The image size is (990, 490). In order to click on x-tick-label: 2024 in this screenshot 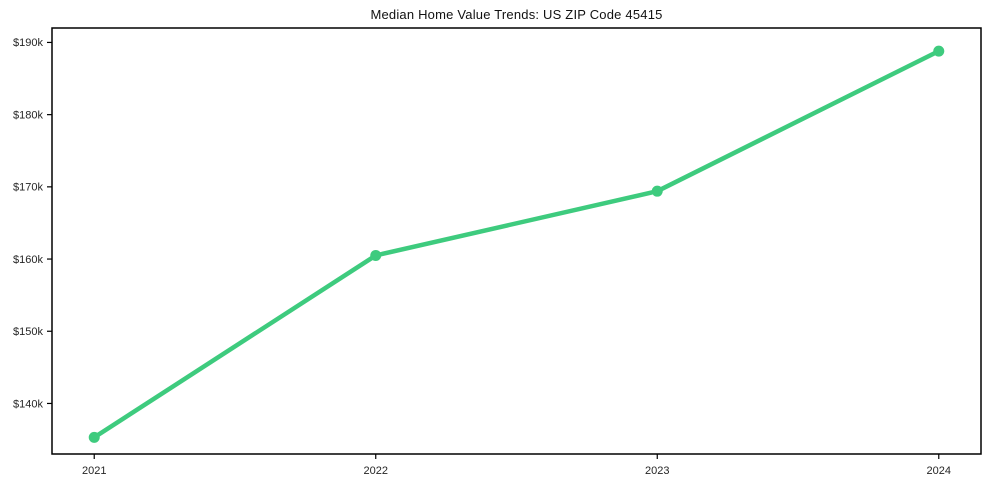, I will do `click(939, 471)`.